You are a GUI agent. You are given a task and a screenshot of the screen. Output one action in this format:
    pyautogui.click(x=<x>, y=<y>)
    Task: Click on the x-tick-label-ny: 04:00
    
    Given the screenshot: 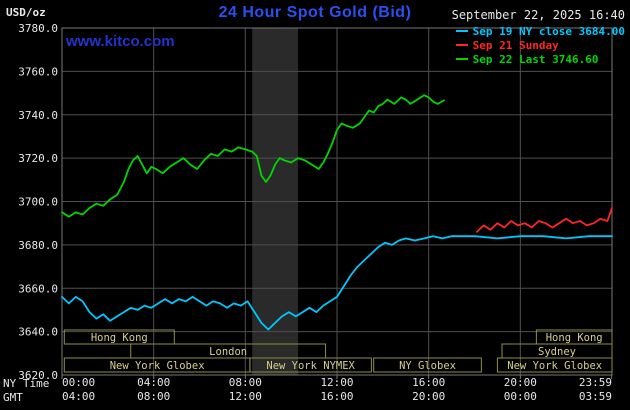 What is the action you would take?
    pyautogui.click(x=153, y=382)
    